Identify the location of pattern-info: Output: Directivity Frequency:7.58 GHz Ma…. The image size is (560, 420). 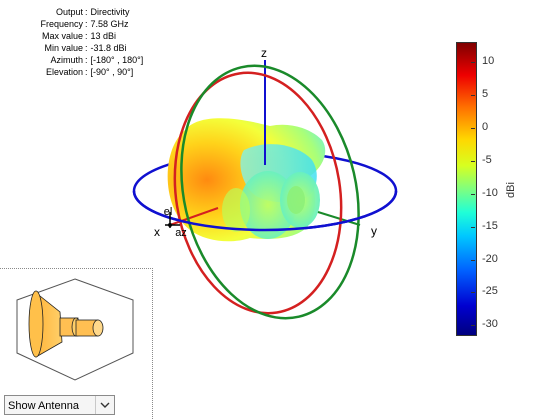
(71, 42).